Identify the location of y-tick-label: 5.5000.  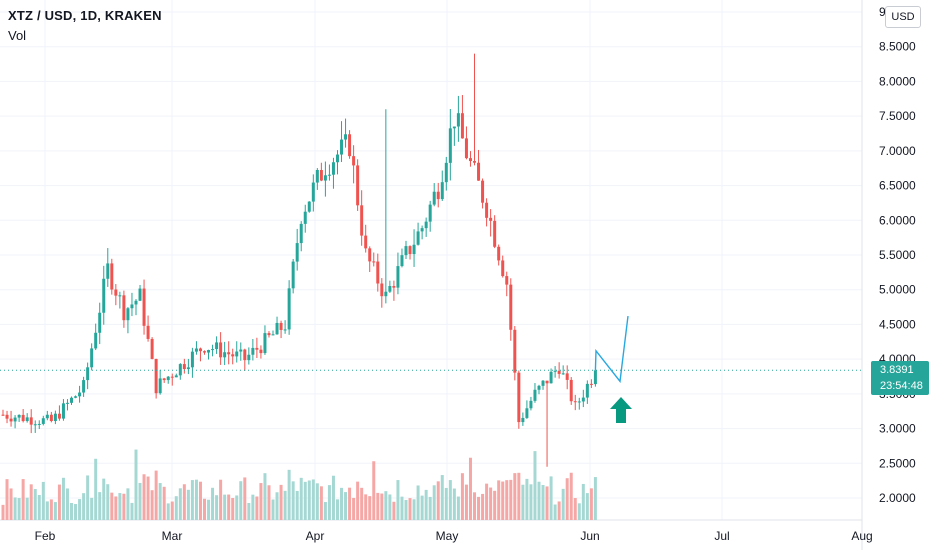
(897, 255).